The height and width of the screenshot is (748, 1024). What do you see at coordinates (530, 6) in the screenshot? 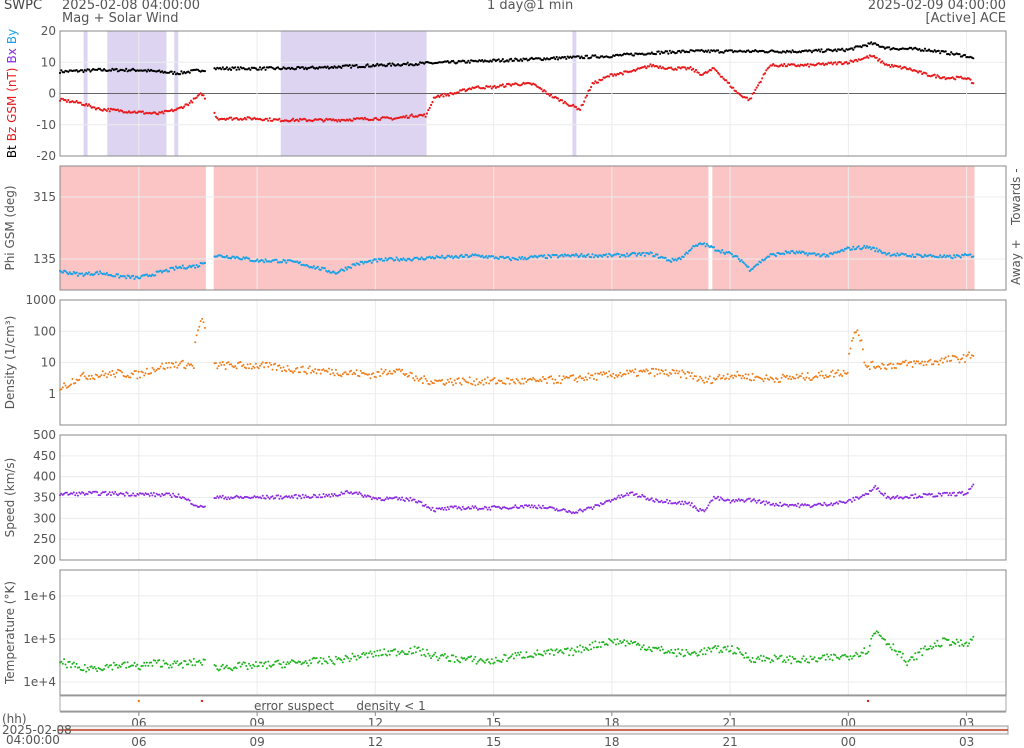
I see `time-span-selector: 1 day@1 min` at bounding box center [530, 6].